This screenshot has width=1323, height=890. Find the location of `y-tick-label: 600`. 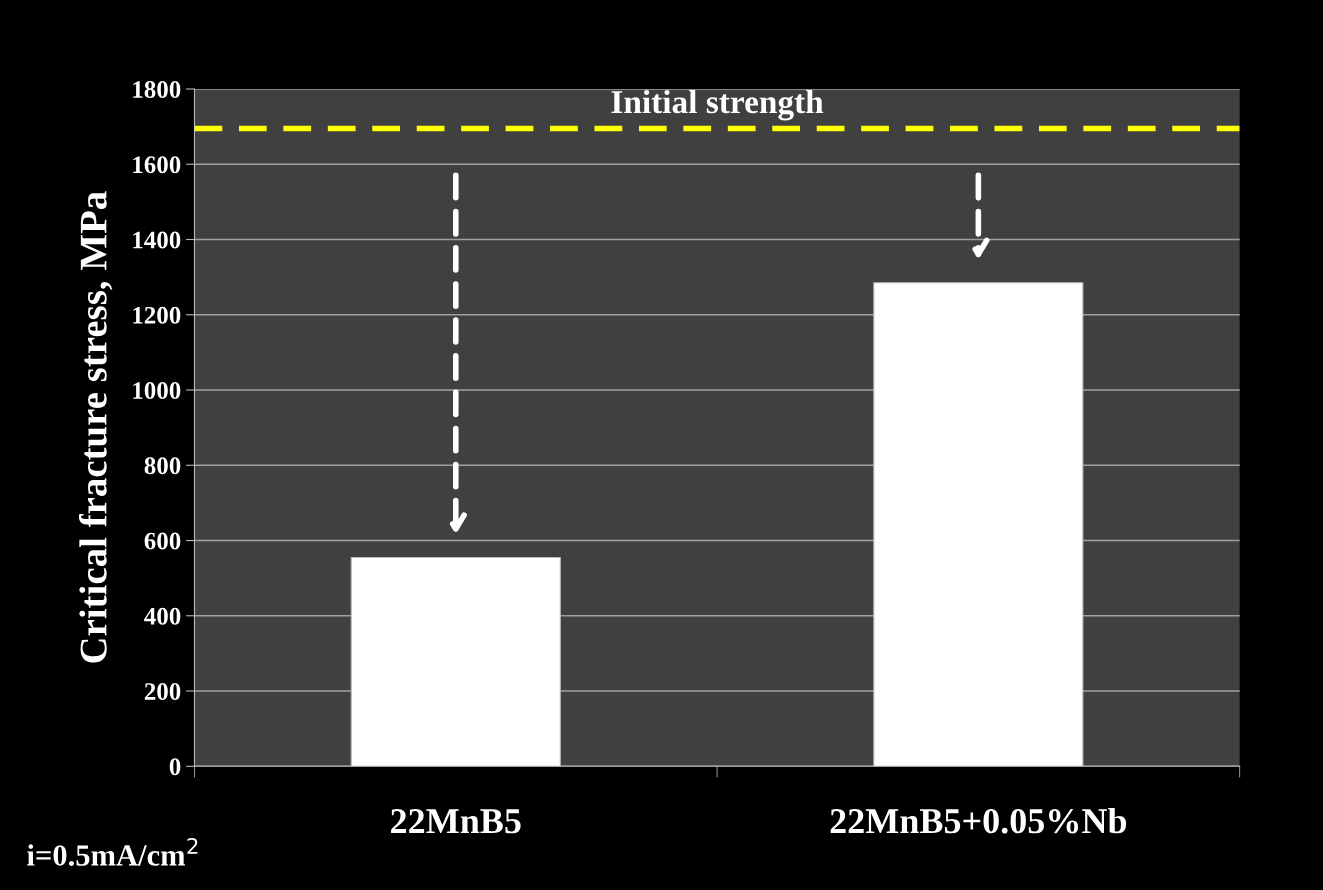

y-tick-label: 600 is located at coordinates (162, 541).